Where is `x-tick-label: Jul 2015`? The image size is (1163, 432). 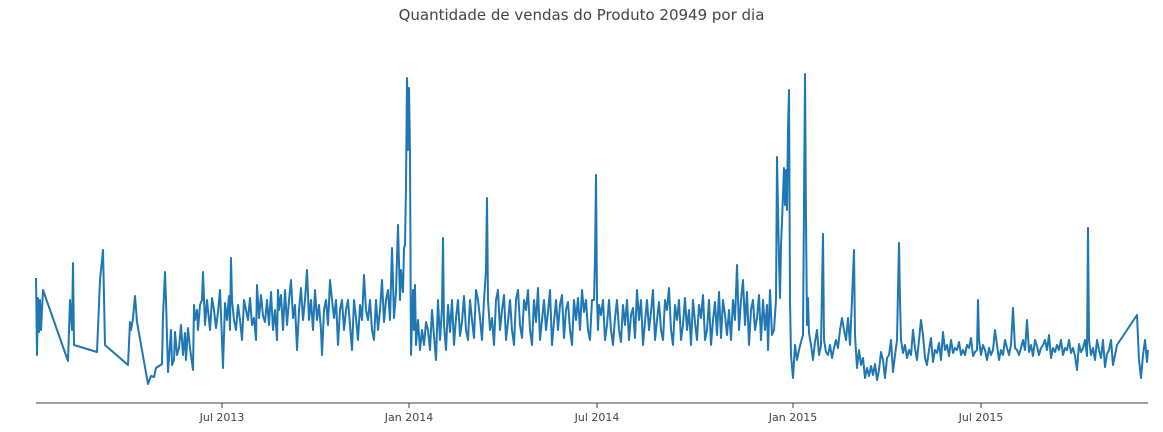
x-tick-label: Jul 2015 is located at coordinates (981, 417).